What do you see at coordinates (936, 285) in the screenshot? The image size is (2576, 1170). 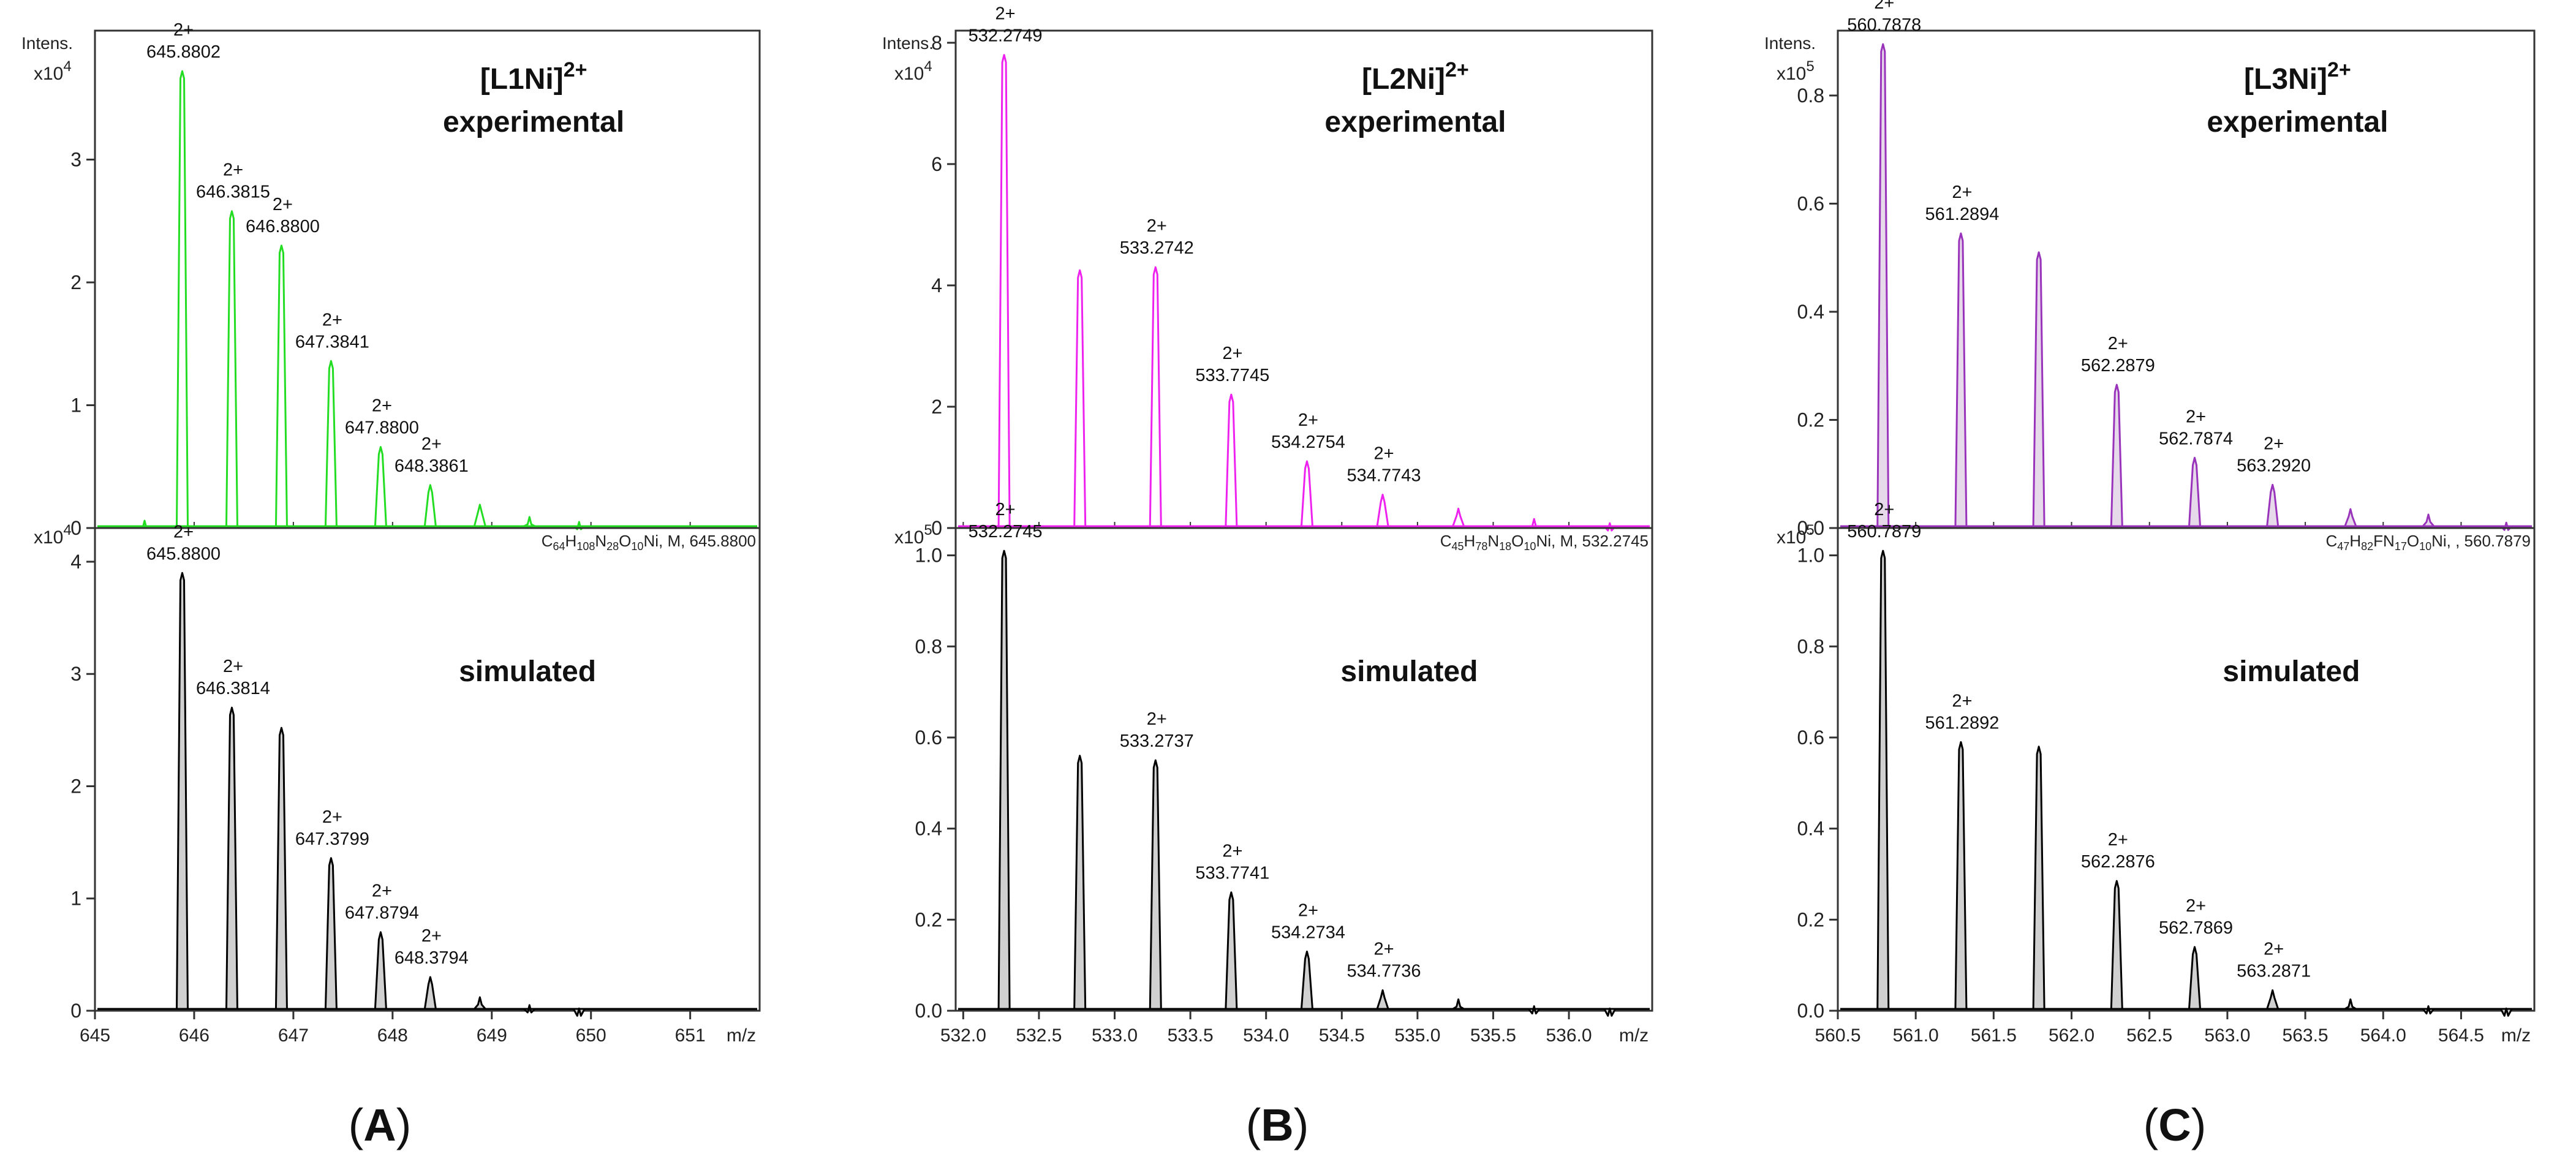 I see `y-tick-label: 4` at bounding box center [936, 285].